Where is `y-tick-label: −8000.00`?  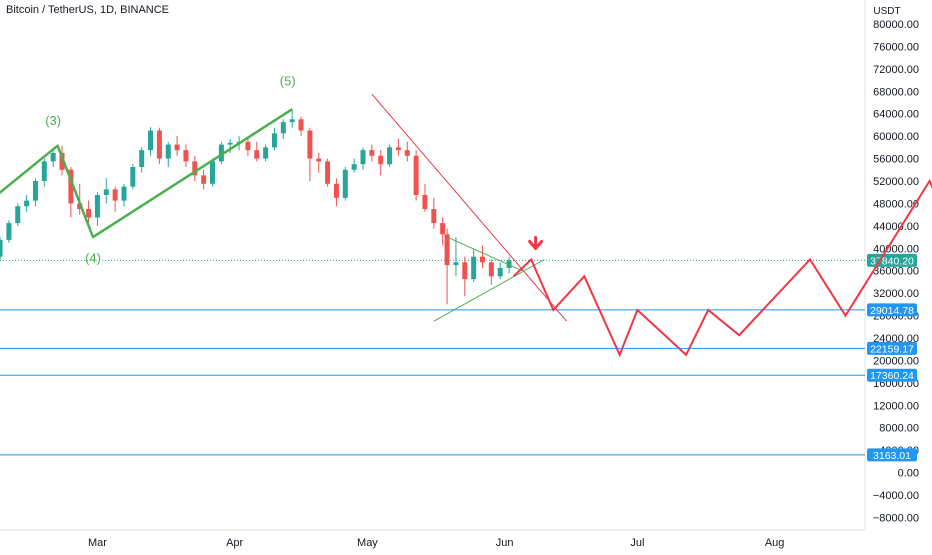 y-tick-label: −8000.00 is located at coordinates (896, 518).